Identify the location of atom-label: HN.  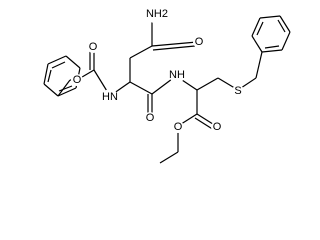
(110, 97).